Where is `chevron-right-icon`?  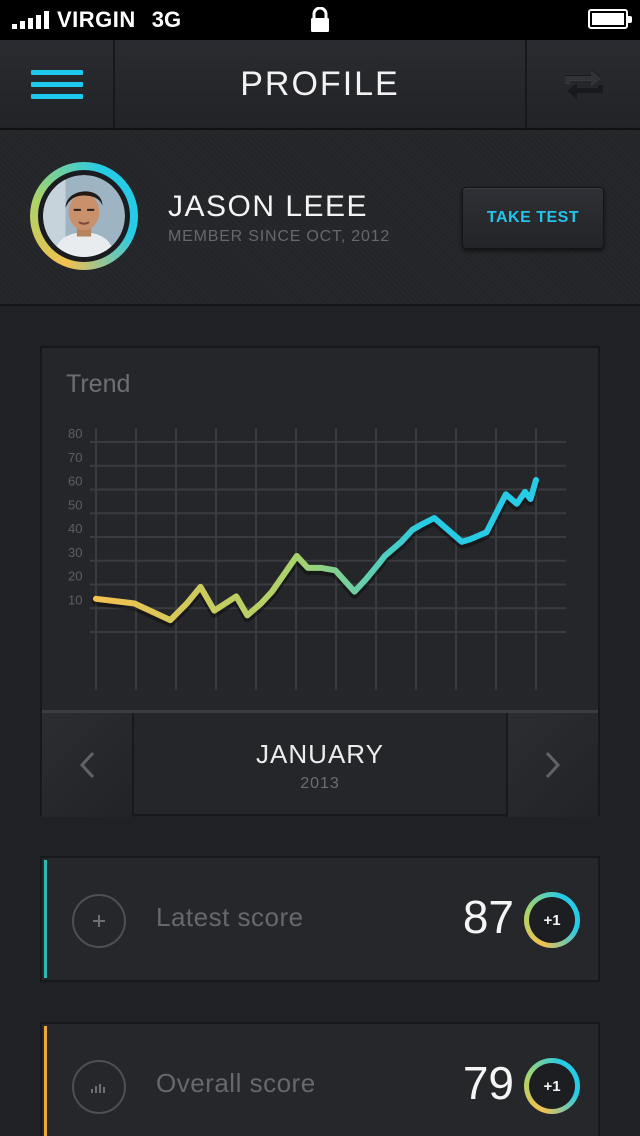 chevron-right-icon is located at coordinates (553, 765).